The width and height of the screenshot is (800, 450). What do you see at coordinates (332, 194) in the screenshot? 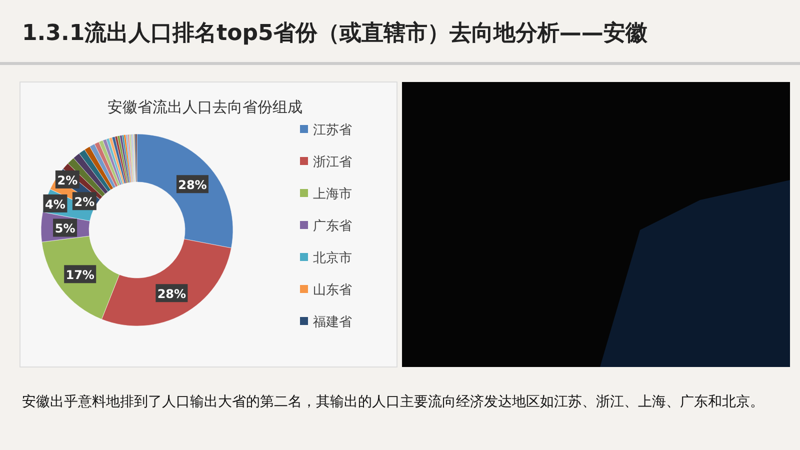
I see `legend-label: 上海市` at bounding box center [332, 194].